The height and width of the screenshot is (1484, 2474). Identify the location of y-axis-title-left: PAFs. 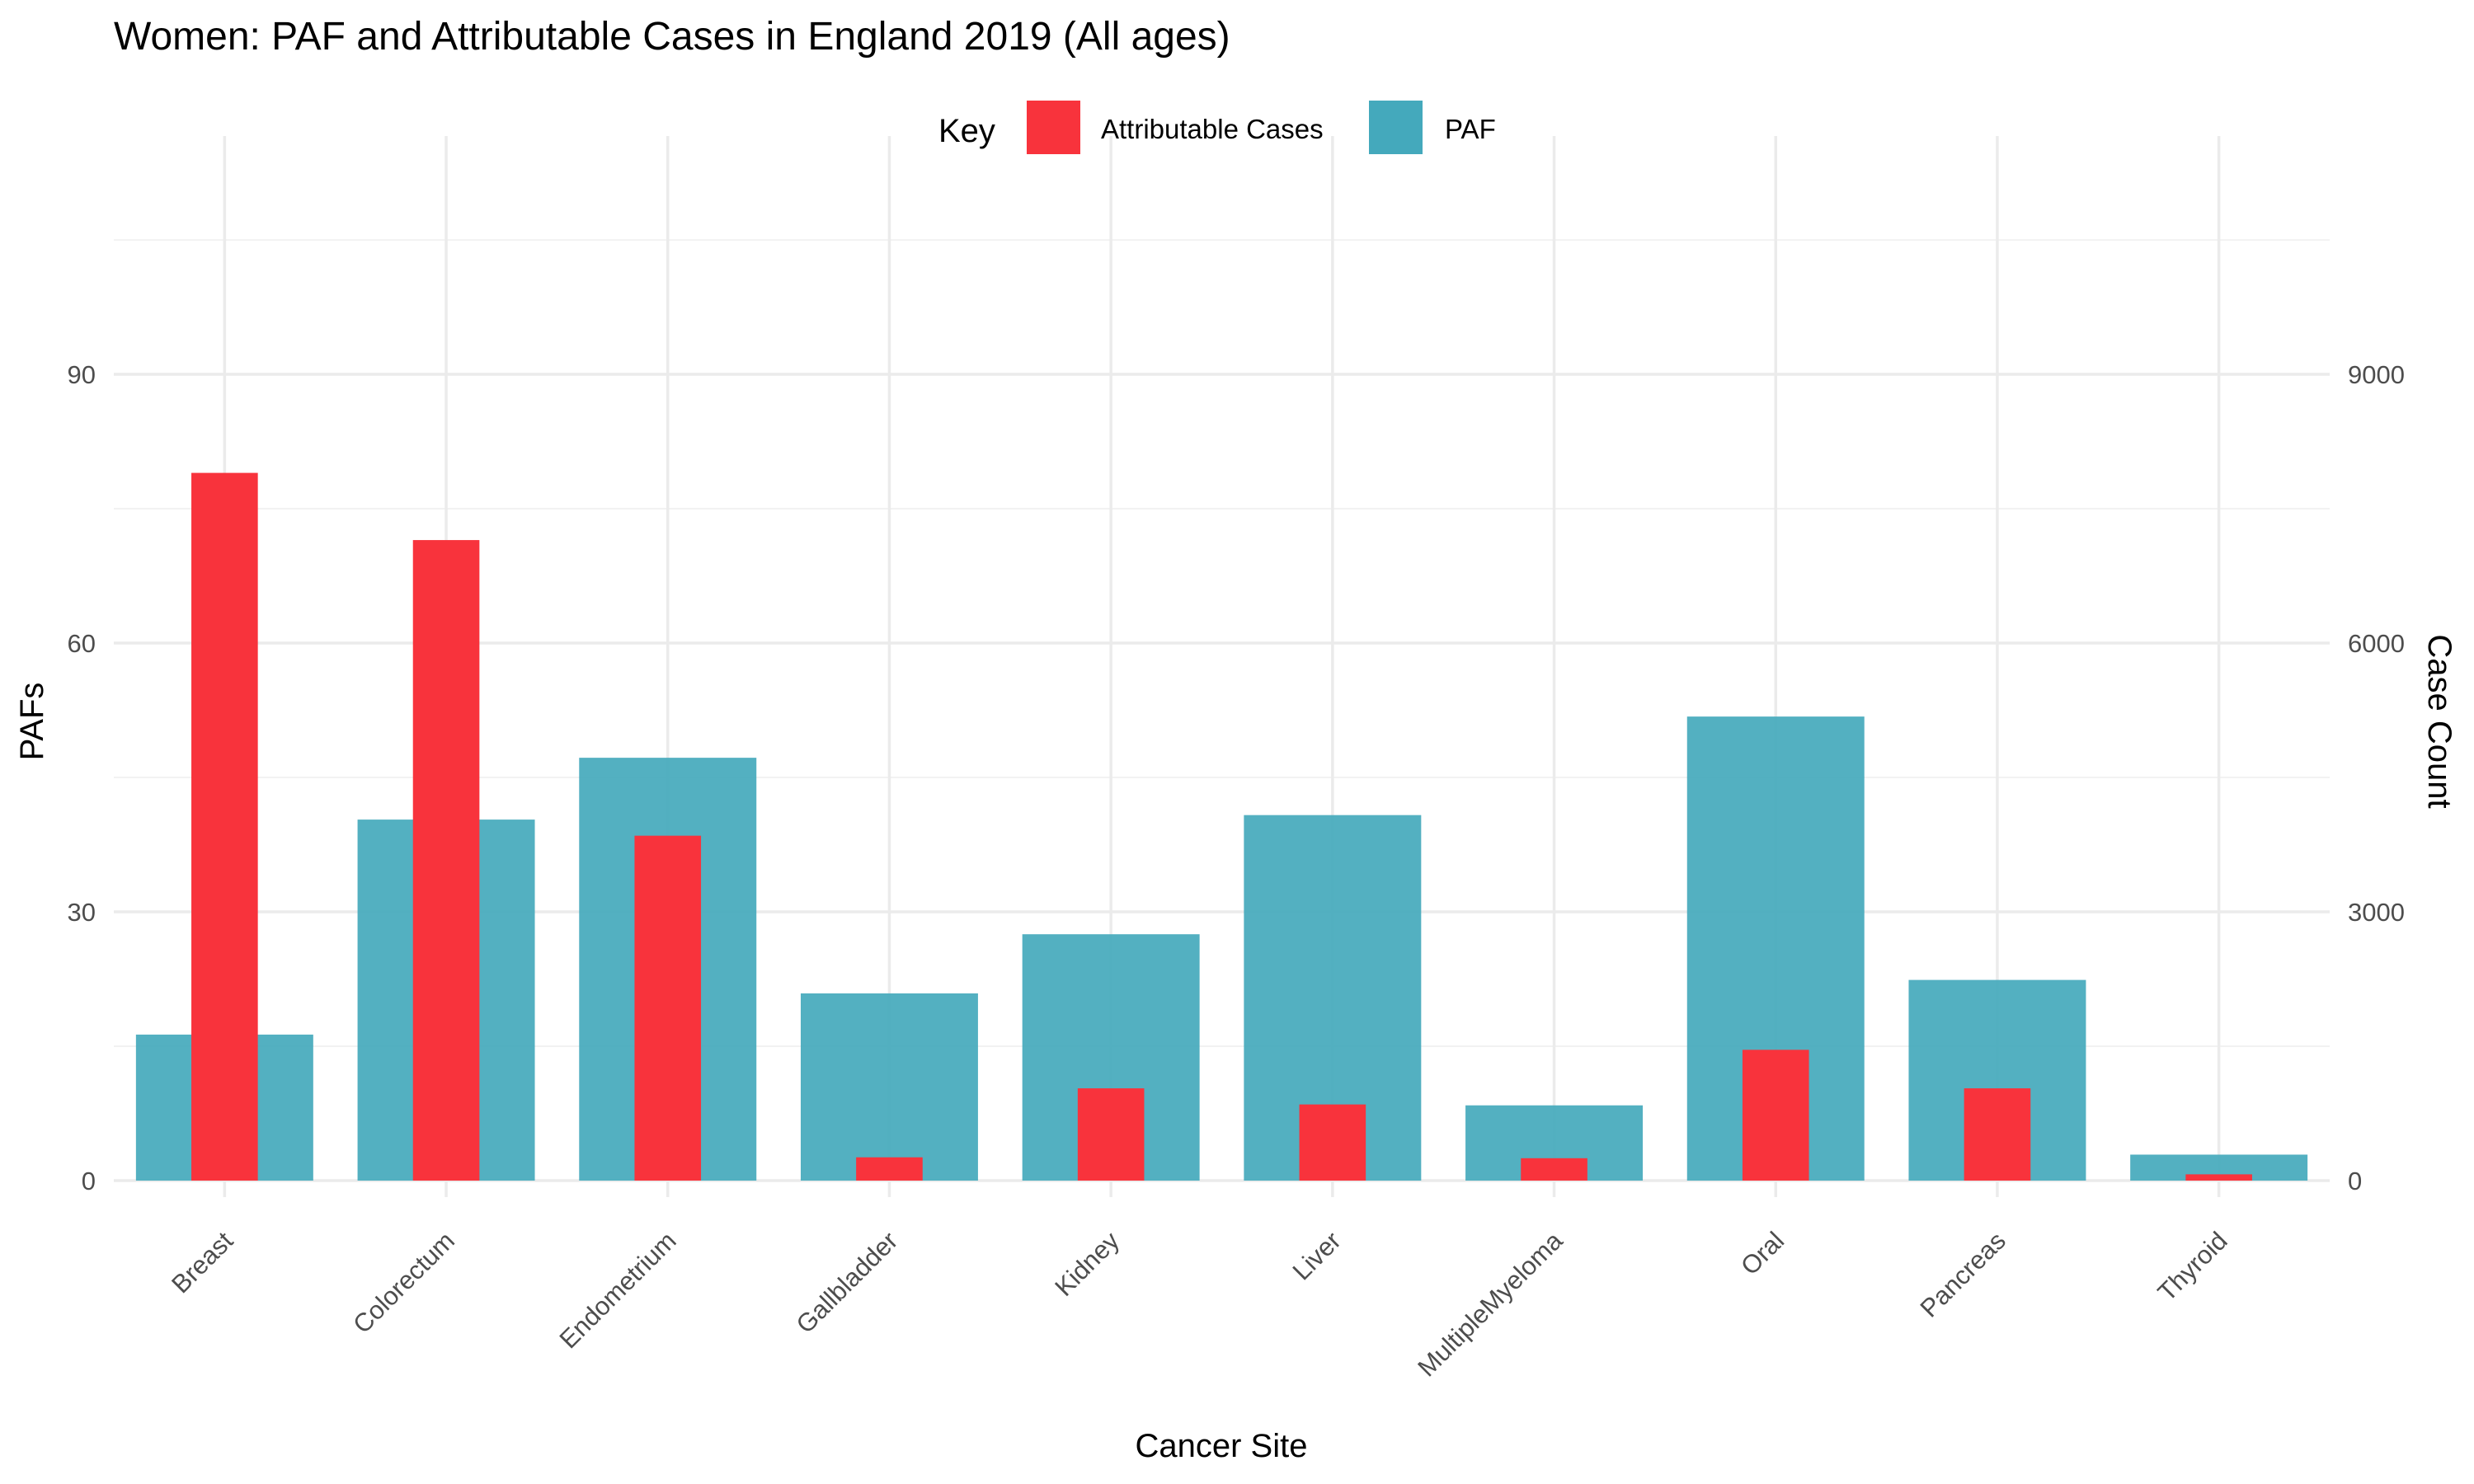
(32, 722).